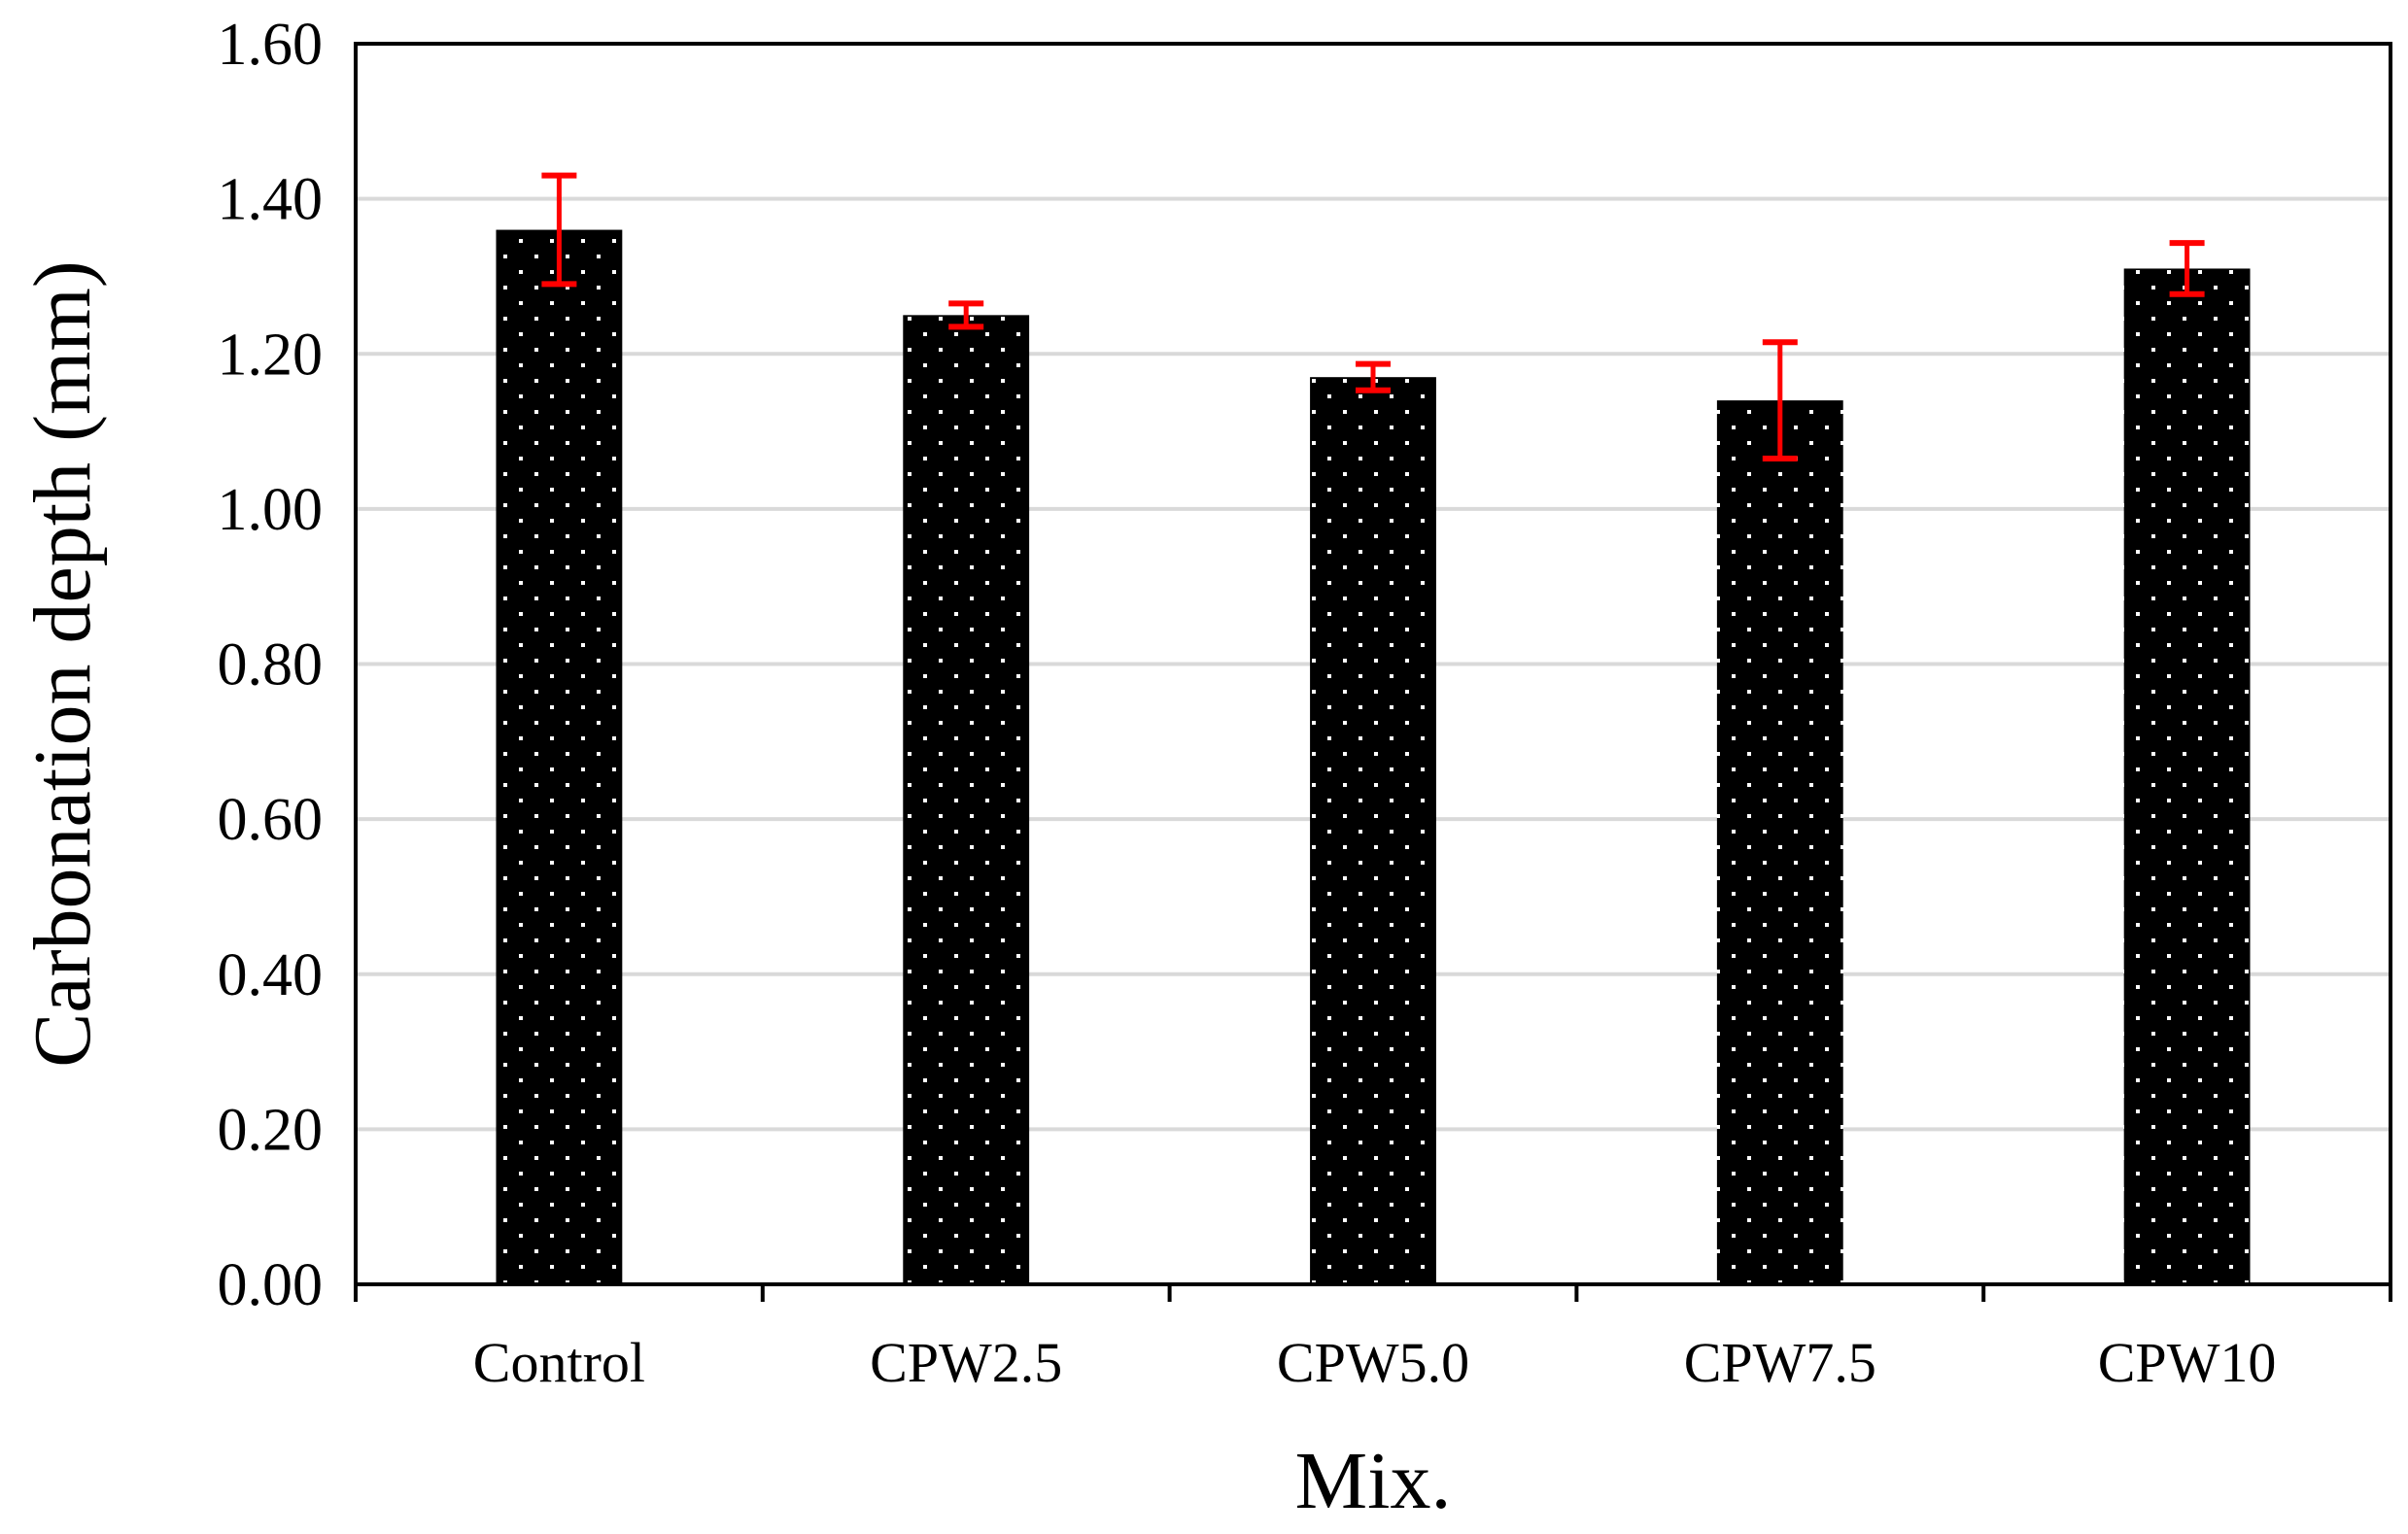 The image size is (2408, 1534). Describe the element at coordinates (271, 200) in the screenshot. I see `y-tick-label: 1.40` at that location.